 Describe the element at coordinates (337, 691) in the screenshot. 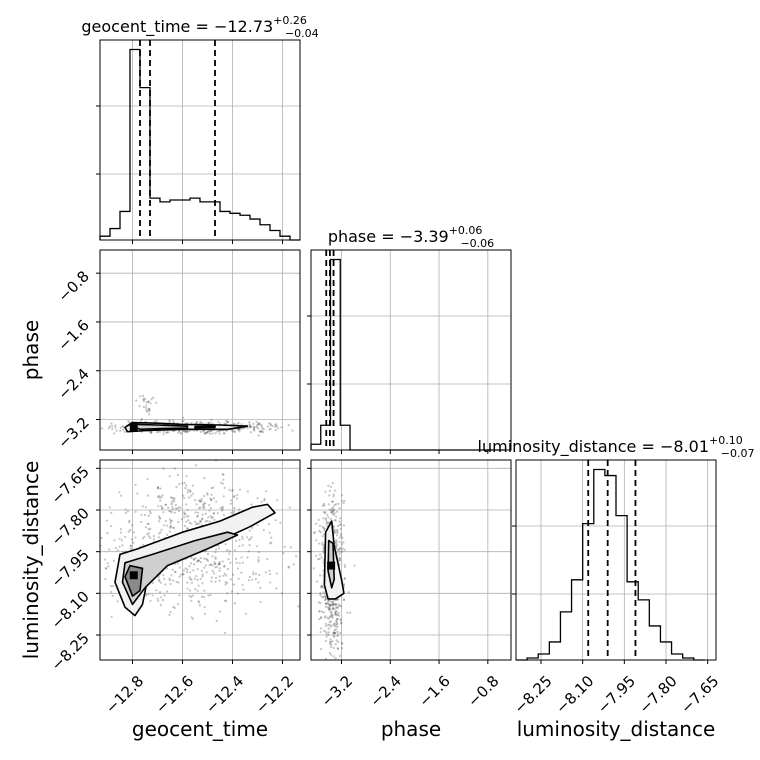

I see `x-tick-label: −3.2` at that location.